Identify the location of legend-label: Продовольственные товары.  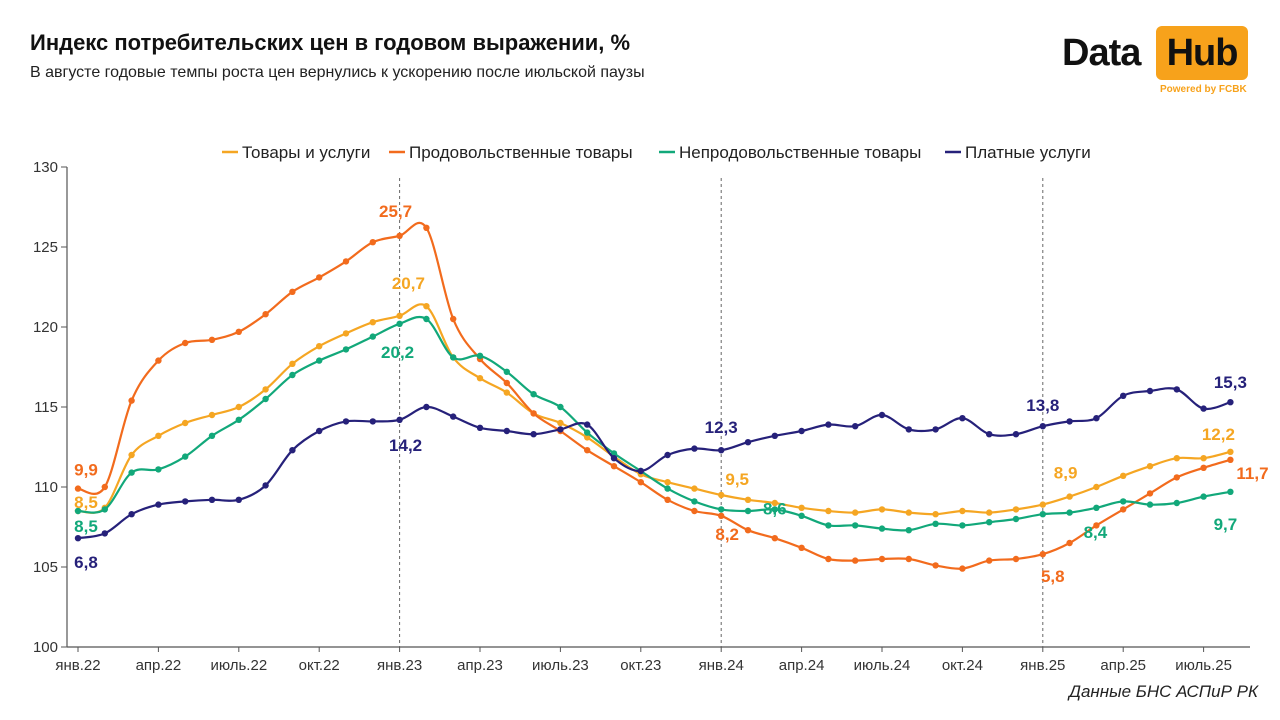
(521, 152).